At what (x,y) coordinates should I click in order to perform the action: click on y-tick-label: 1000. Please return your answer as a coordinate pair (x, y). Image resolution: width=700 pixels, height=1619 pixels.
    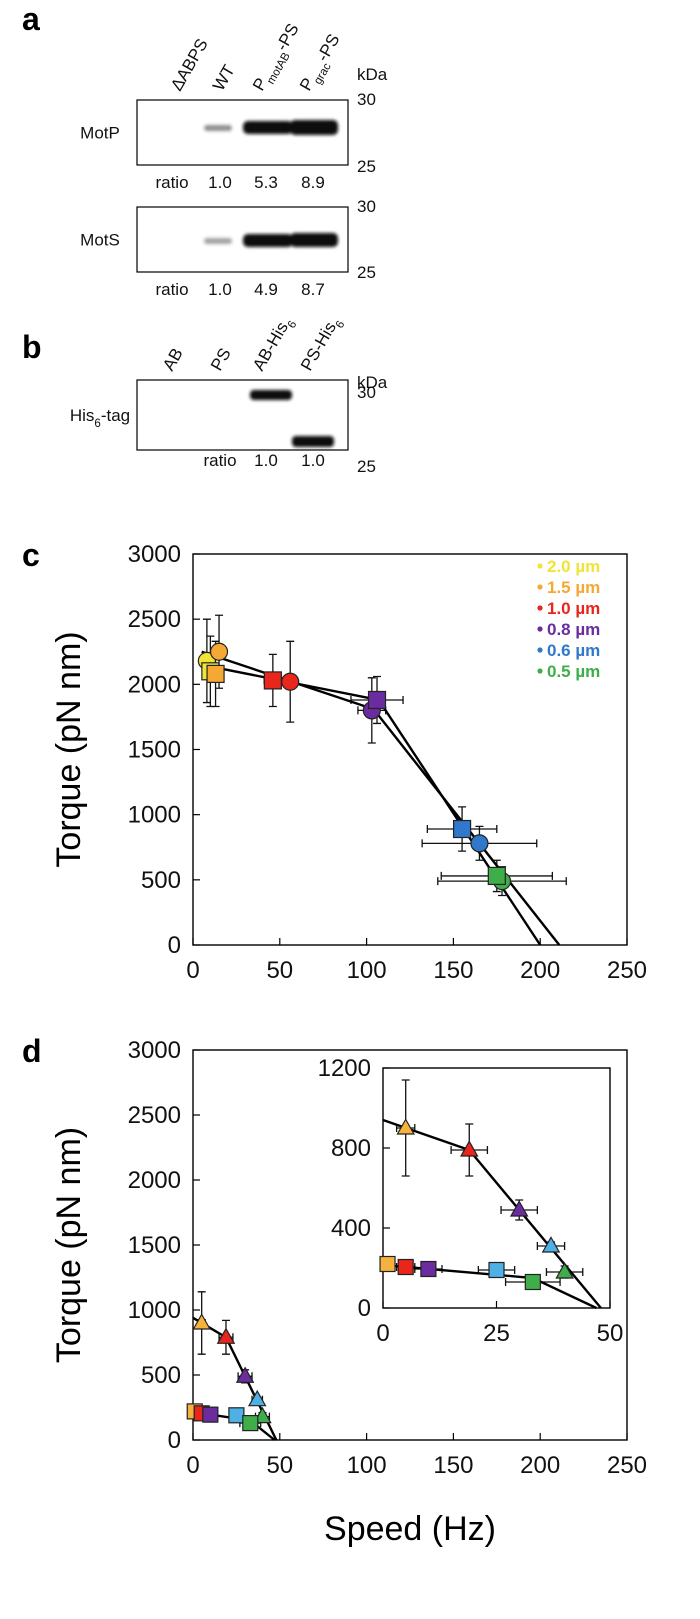
    Looking at the image, I should click on (154, 815).